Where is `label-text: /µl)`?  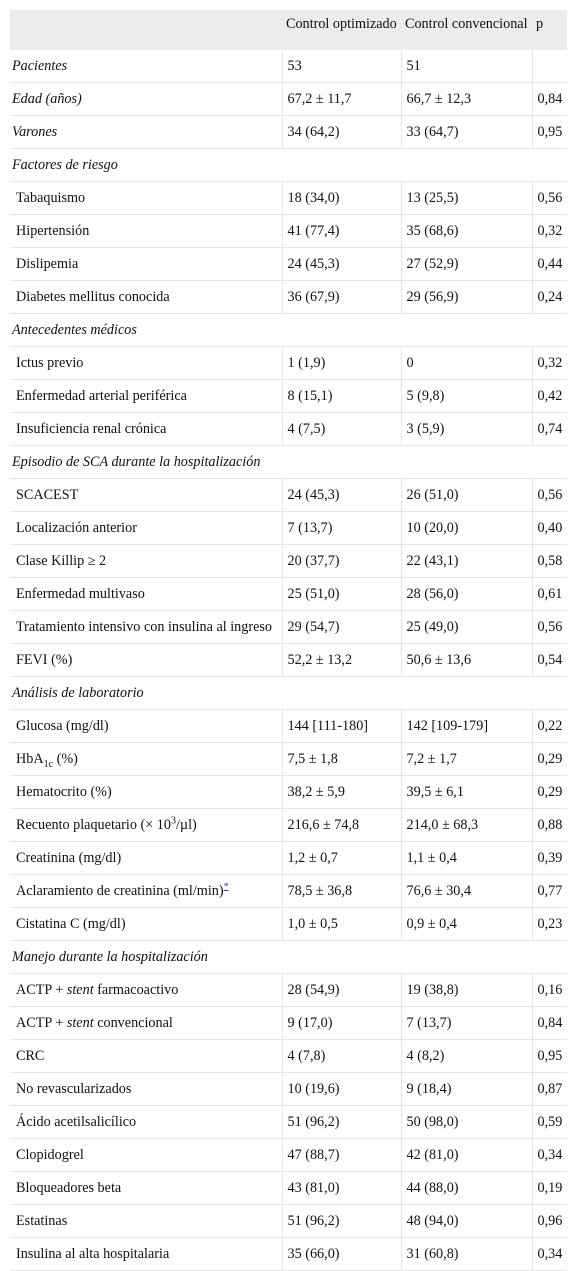
label-text: /µl) is located at coordinates (186, 825).